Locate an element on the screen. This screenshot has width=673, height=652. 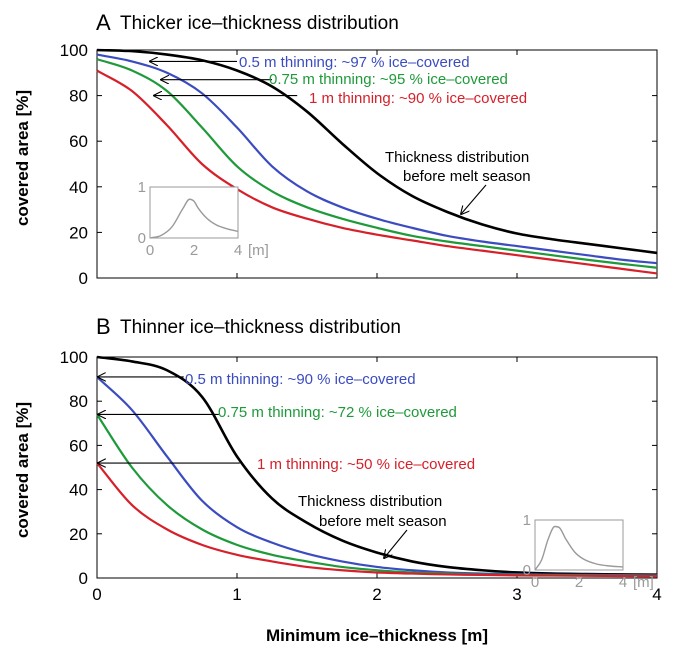
panel-a-inset: 0 2 4 0 1 [m] is located at coordinates (203, 219).